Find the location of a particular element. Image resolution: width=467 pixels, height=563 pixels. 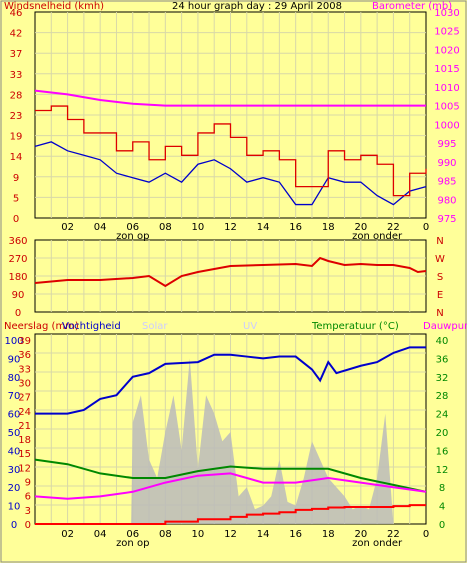

rain-tick-label: 33 is located at coordinates (24, 369).